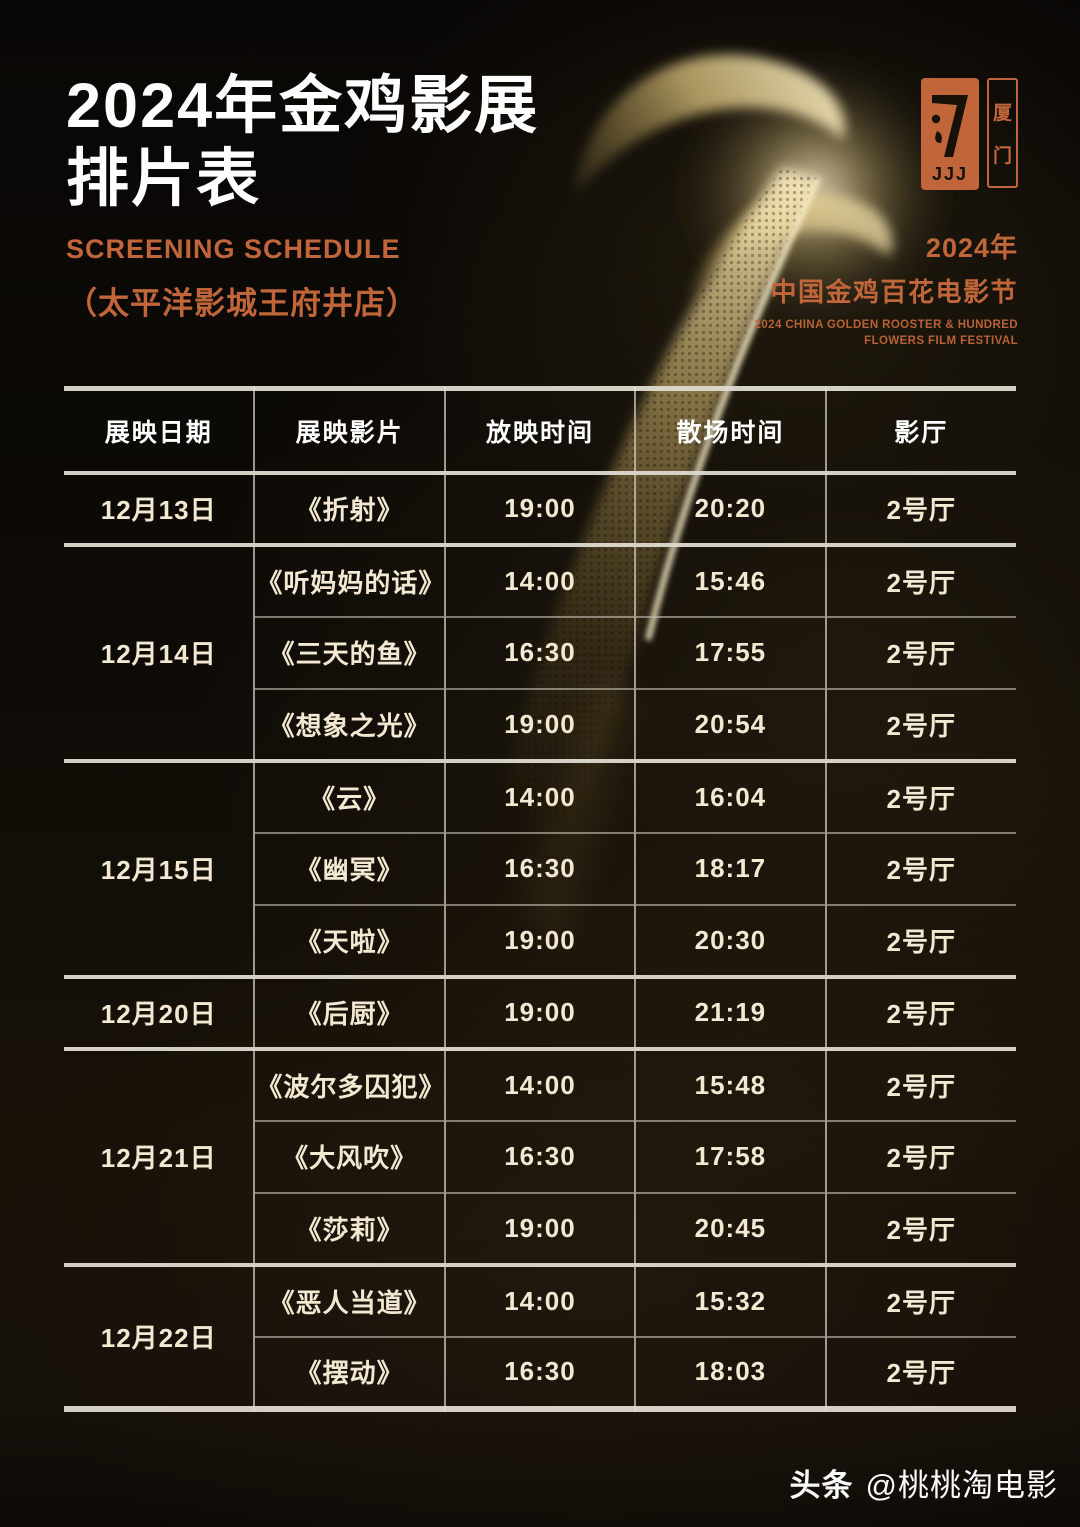 The height and width of the screenshot is (1527, 1080). I want to click on festival-name-cn: 中国金鸡百花电影节, so click(894, 292).